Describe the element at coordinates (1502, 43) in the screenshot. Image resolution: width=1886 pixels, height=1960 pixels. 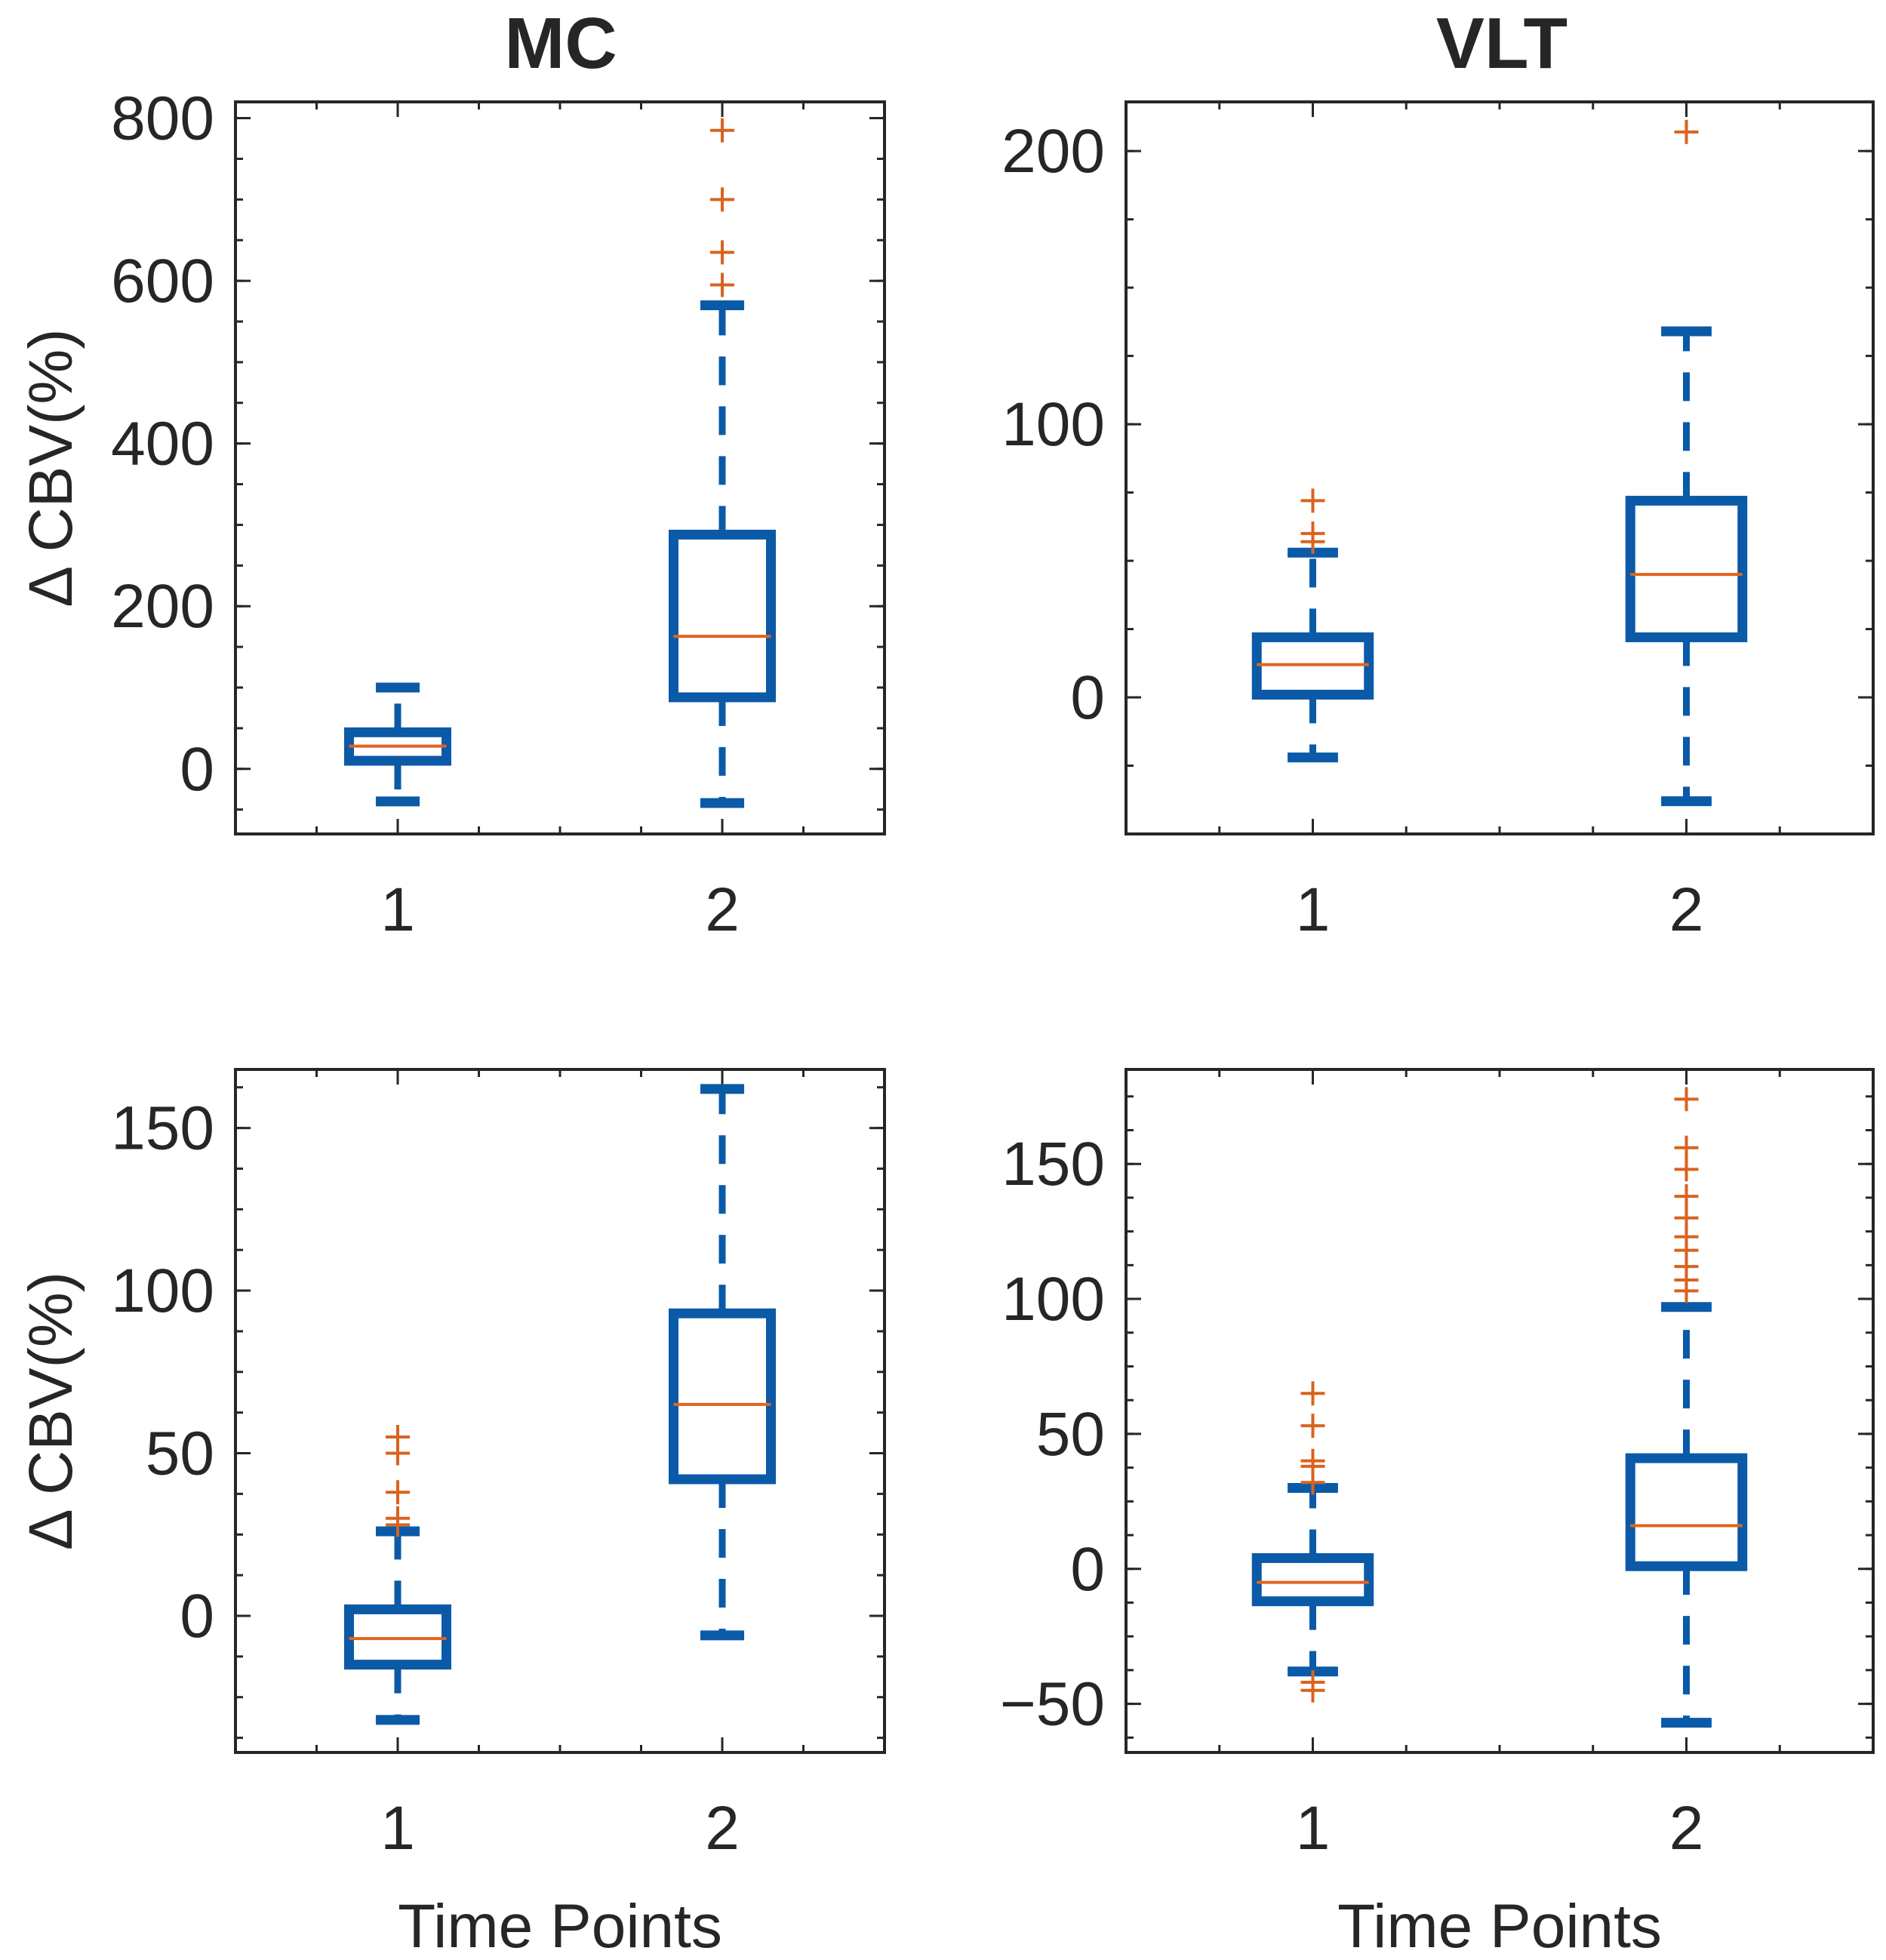
I see `column-title-vlt: VLT` at that location.